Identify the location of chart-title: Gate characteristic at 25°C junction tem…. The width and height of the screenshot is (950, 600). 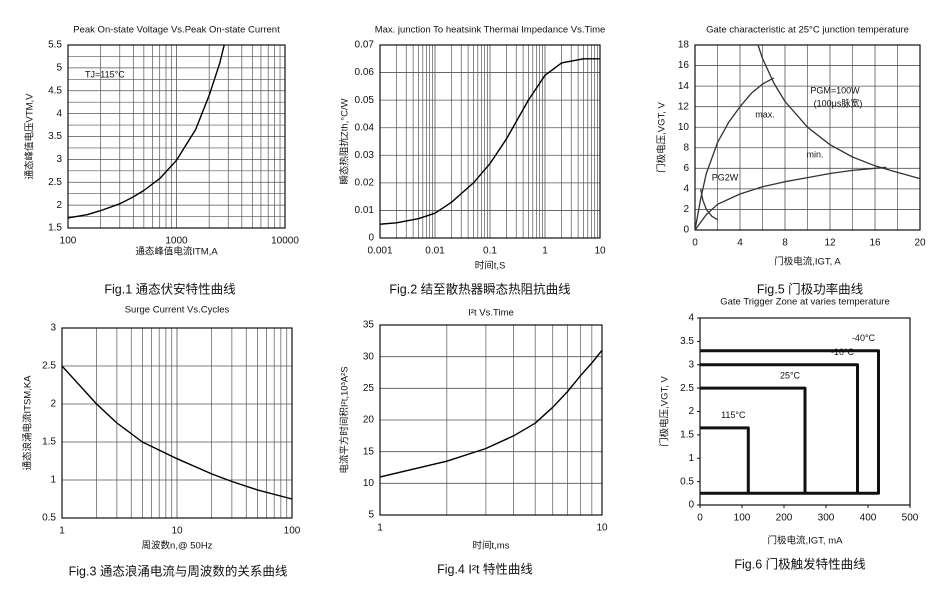
(807, 30).